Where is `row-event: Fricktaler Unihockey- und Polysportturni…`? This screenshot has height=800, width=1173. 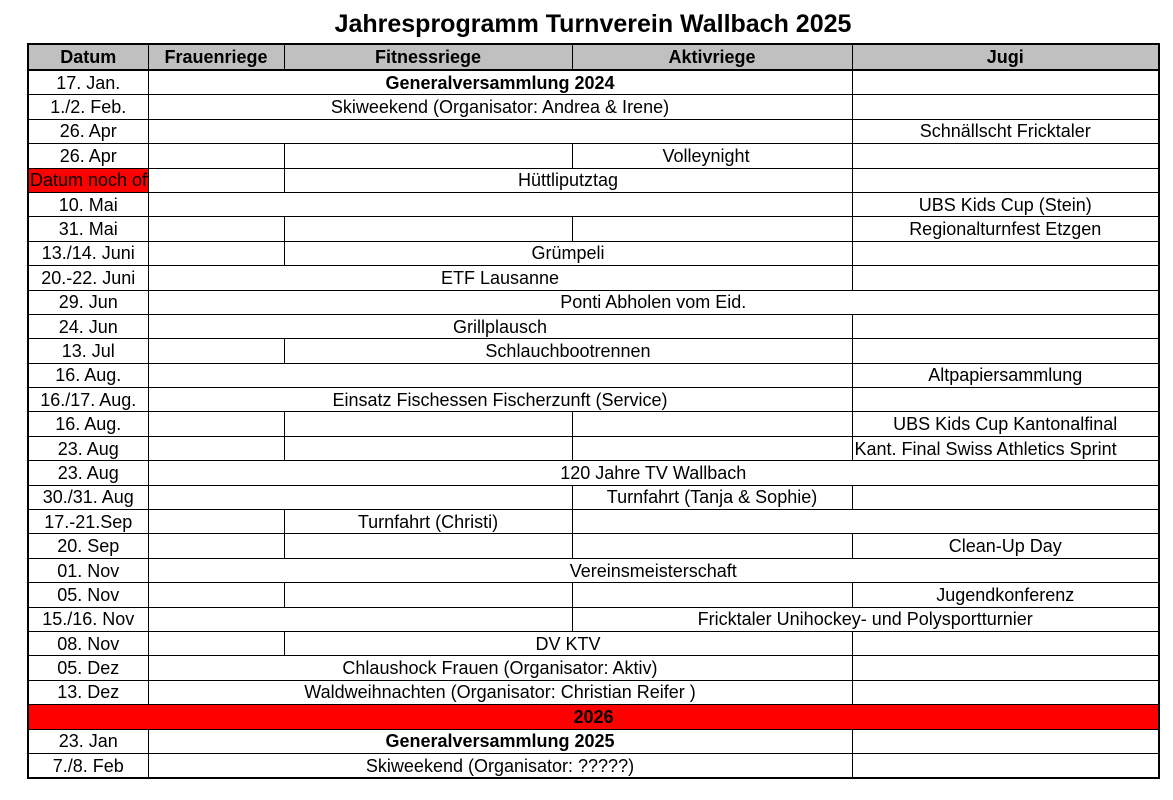
row-event: Fricktaler Unihockey- und Polysportturni… is located at coordinates (865, 619).